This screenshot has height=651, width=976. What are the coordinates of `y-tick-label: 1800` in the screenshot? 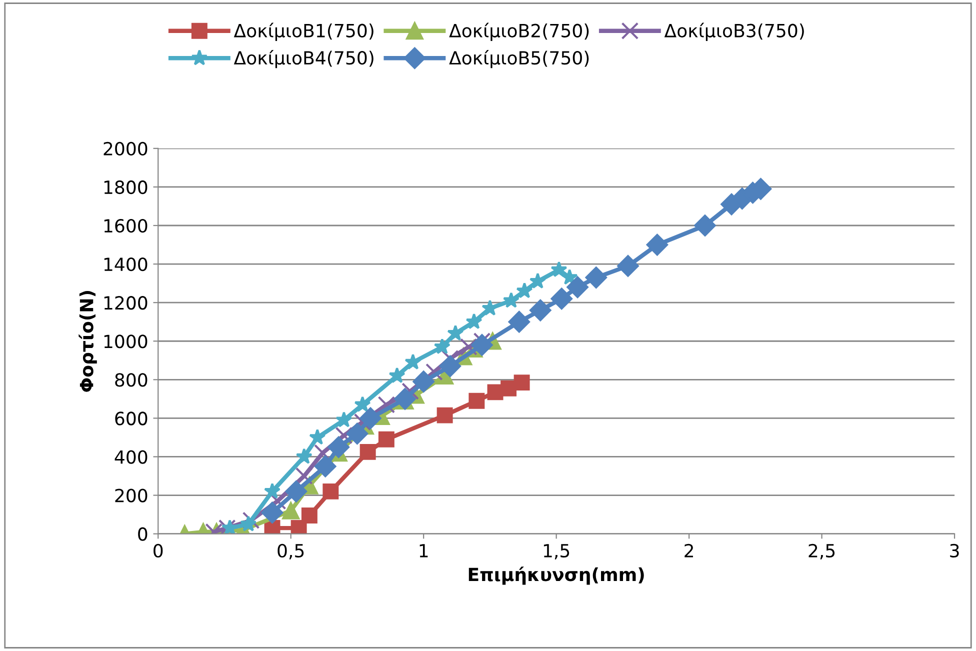 It's located at (126, 187).